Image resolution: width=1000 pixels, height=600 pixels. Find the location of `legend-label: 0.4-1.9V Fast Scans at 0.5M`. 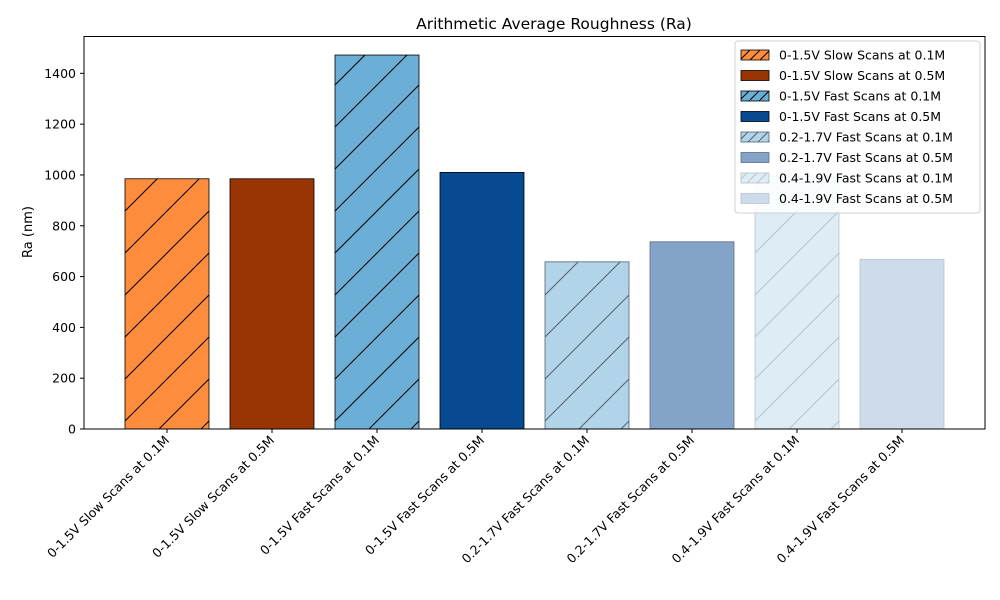

legend-label: 0.4-1.9V Fast Scans at 0.5M is located at coordinates (866, 198).